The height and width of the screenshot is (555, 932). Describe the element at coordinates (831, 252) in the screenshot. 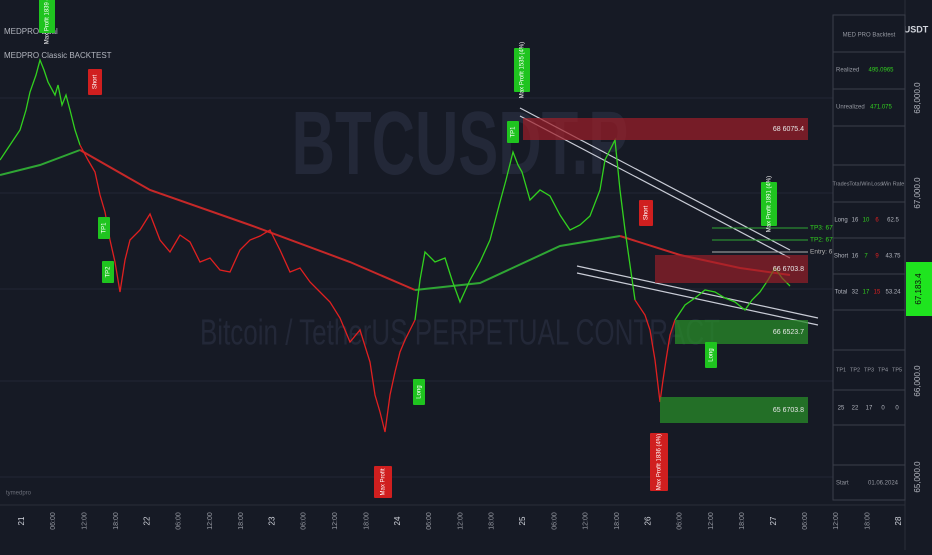

I see `target-label: Entry: 67047.7` at that location.